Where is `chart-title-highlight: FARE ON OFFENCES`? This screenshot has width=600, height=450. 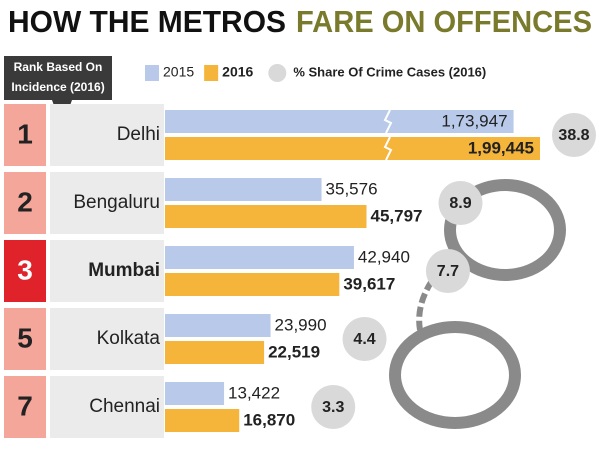 chart-title-highlight: FARE ON OFFENCES is located at coordinates (444, 21).